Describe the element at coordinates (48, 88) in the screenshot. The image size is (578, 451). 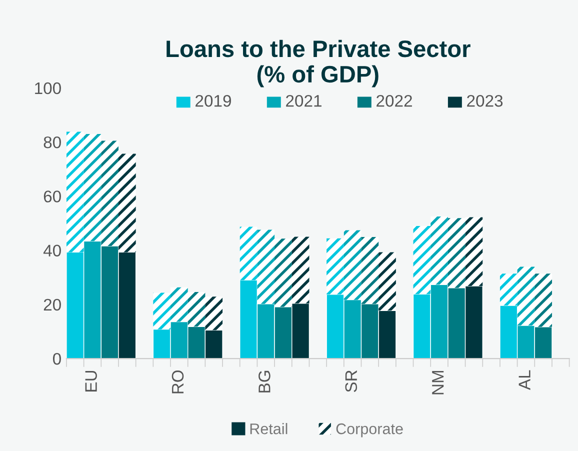
I see `y-tick-label: 100` at that location.